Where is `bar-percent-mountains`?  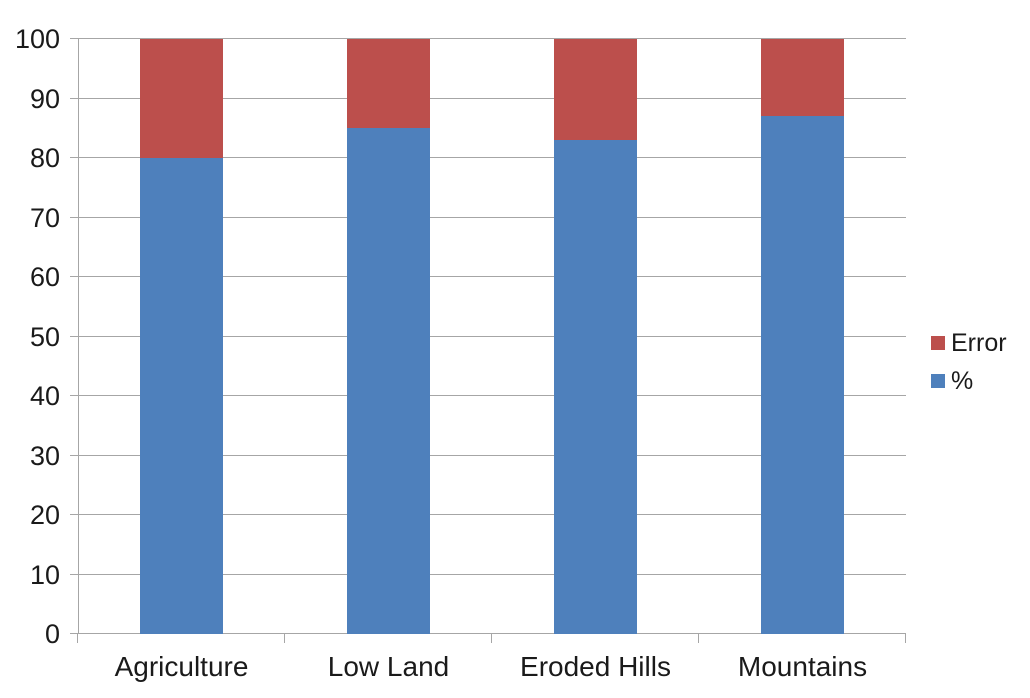 bar-percent-mountains is located at coordinates (802, 375).